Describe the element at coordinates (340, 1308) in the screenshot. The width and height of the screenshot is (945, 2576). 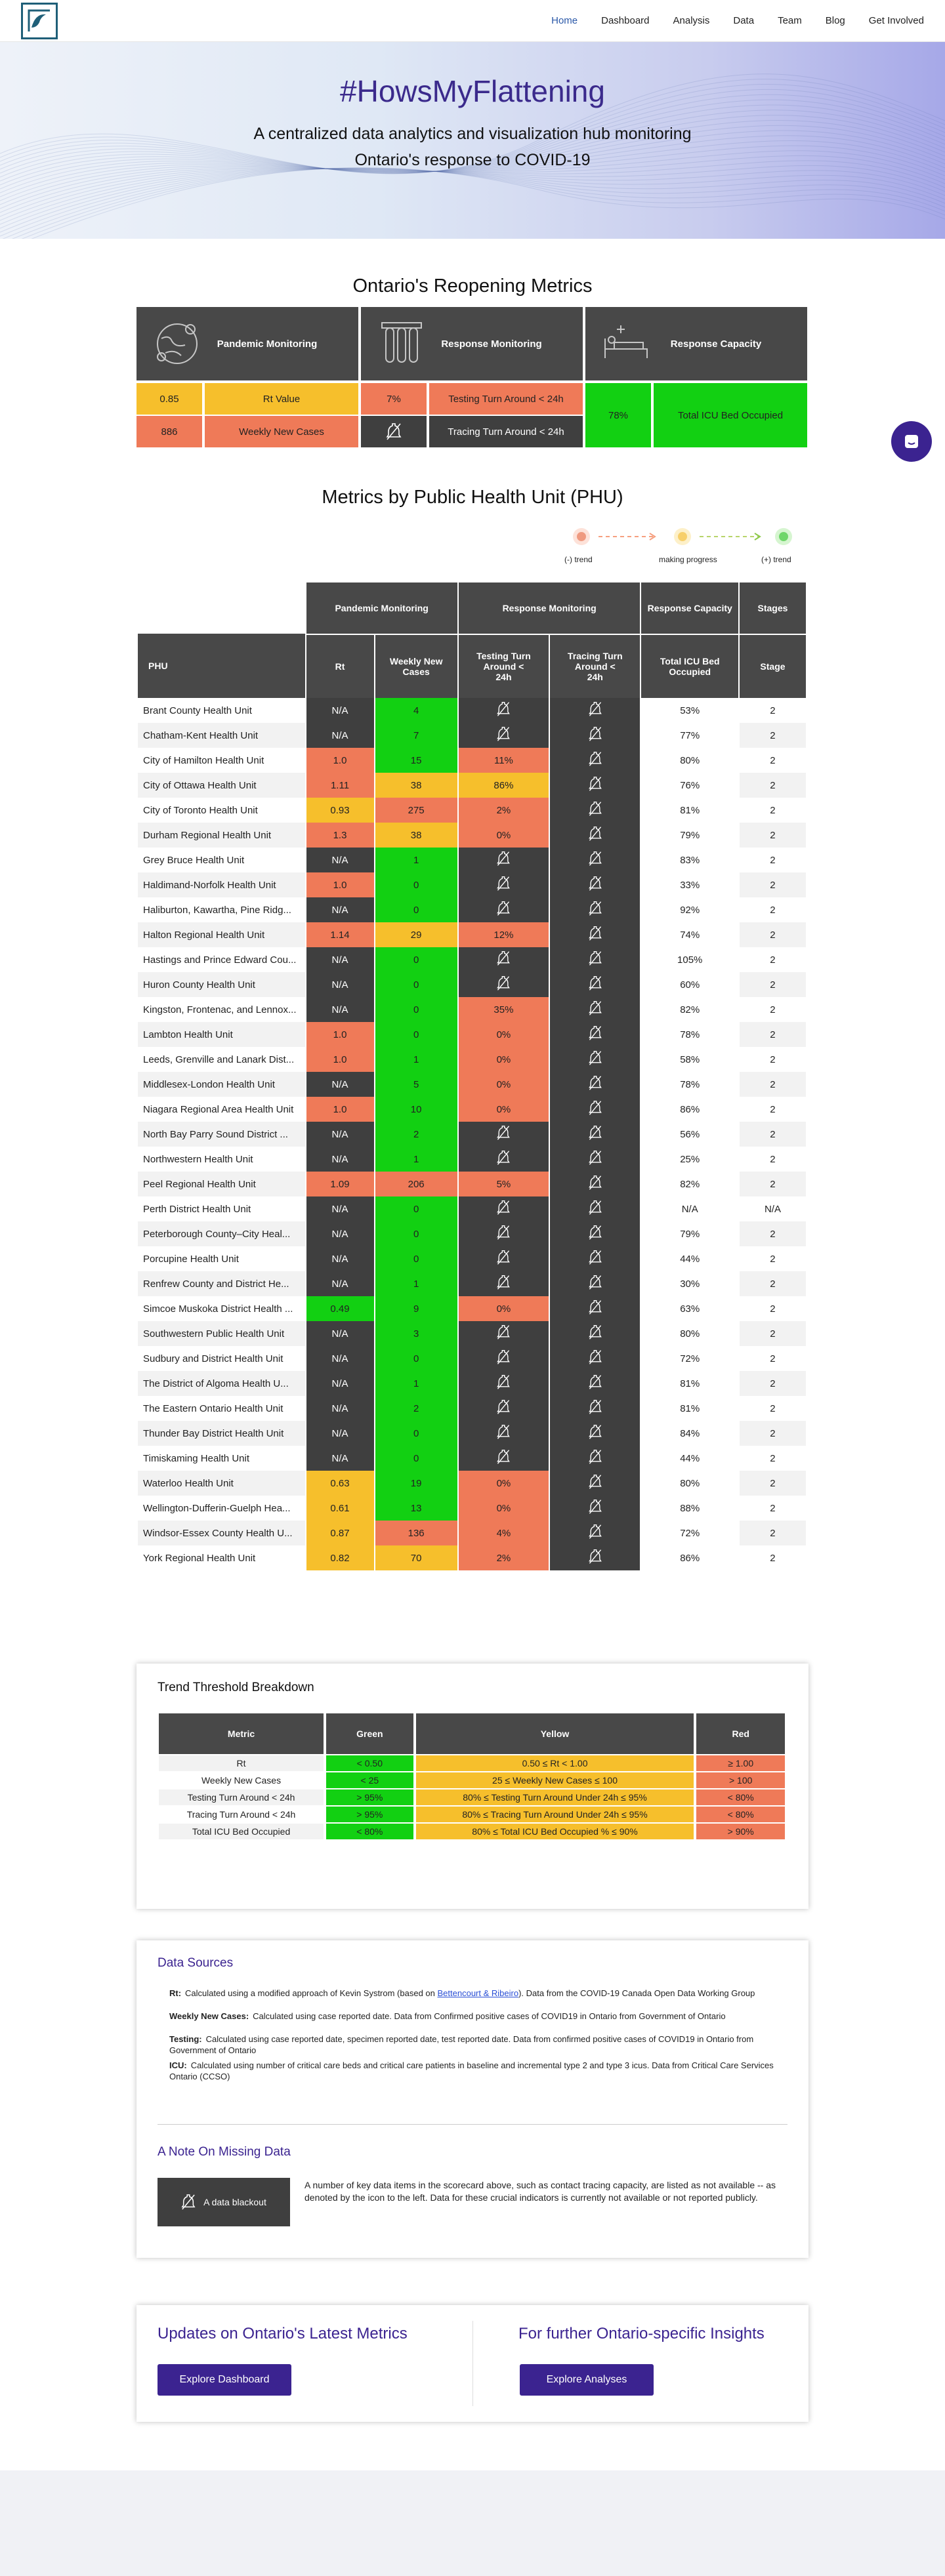
I see `rt-cell: 0.49` at that location.